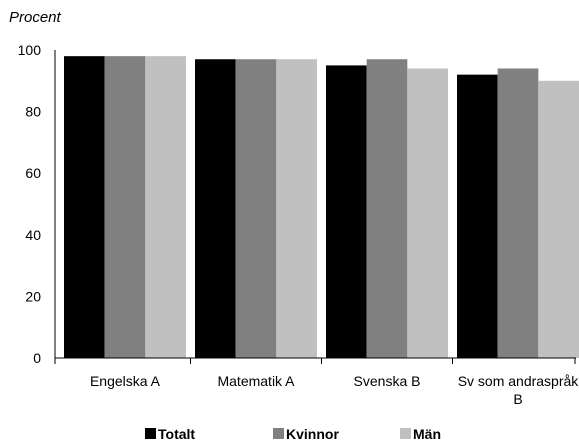 This screenshot has height=445, width=579. What do you see at coordinates (387, 381) in the screenshot?
I see `category-label: Svenska B` at bounding box center [387, 381].